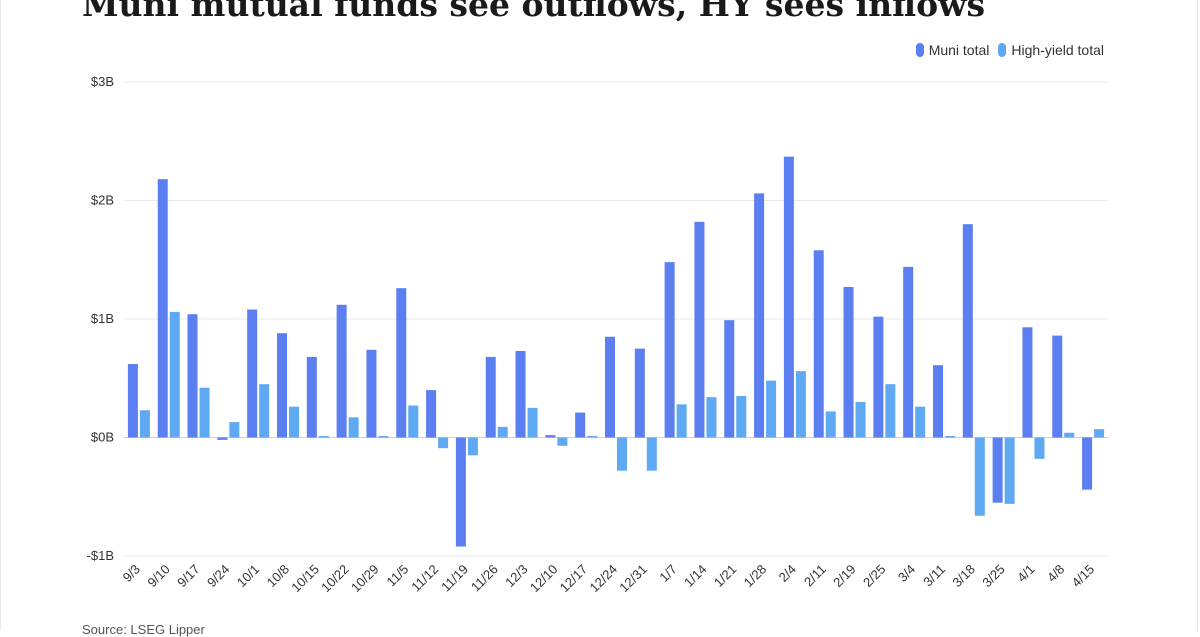 This screenshot has width=1200, height=637. Describe the element at coordinates (454, 578) in the screenshot. I see `x-tick-label: 11/19` at that location.